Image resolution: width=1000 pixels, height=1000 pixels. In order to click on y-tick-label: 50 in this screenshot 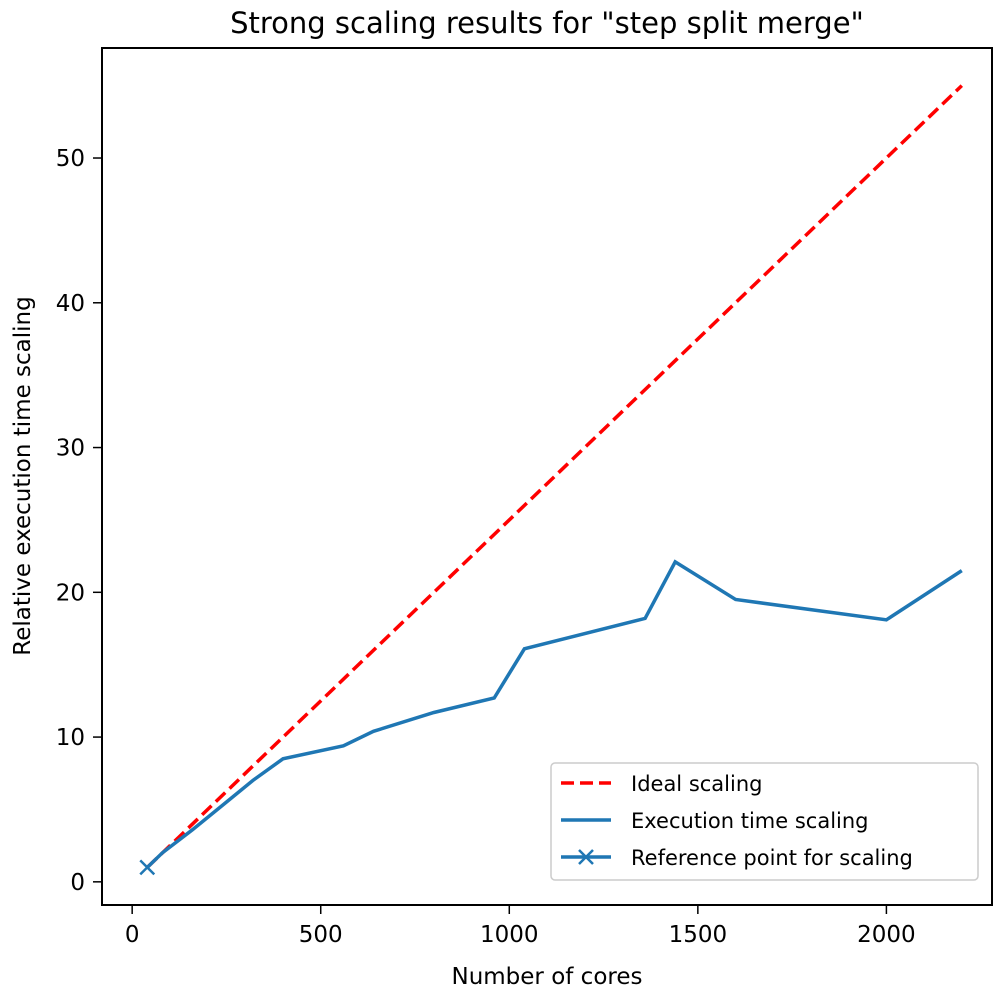, I will do `click(70, 159)`.